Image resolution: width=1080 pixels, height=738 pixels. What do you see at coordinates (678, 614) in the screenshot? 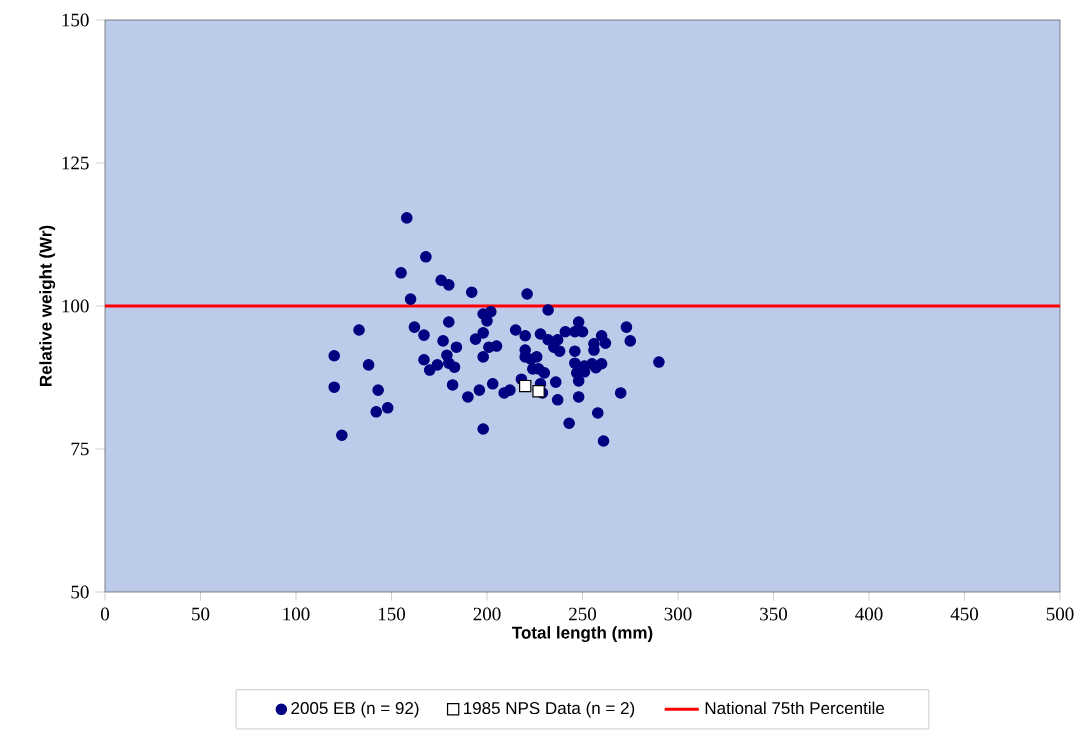
I see `x-tick-label: 300` at bounding box center [678, 614].